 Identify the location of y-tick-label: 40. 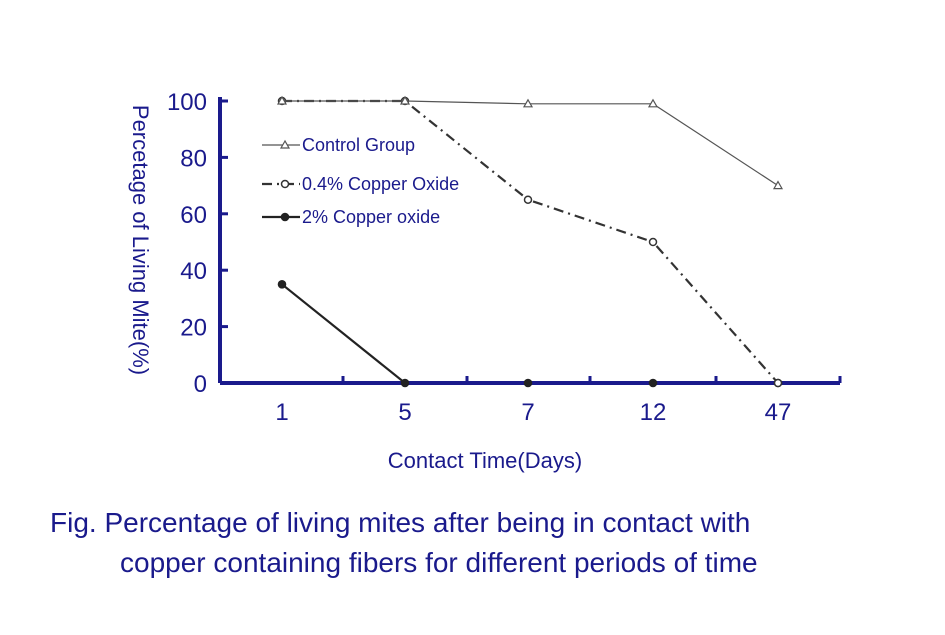
(193, 271).